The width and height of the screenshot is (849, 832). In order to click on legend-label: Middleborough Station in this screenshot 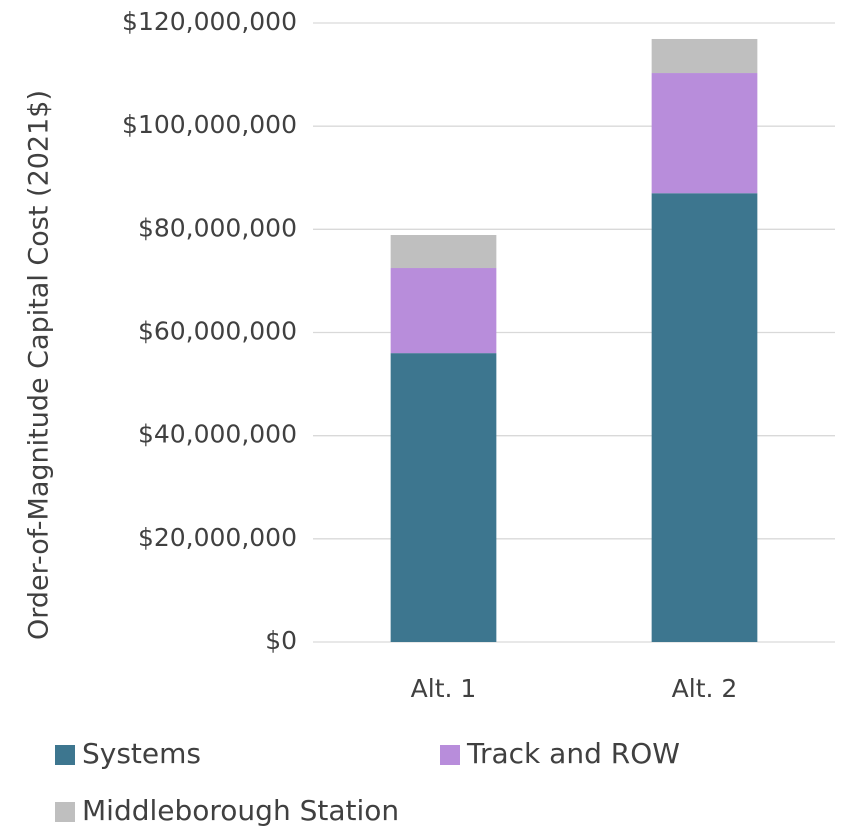, I will do `click(240, 810)`.